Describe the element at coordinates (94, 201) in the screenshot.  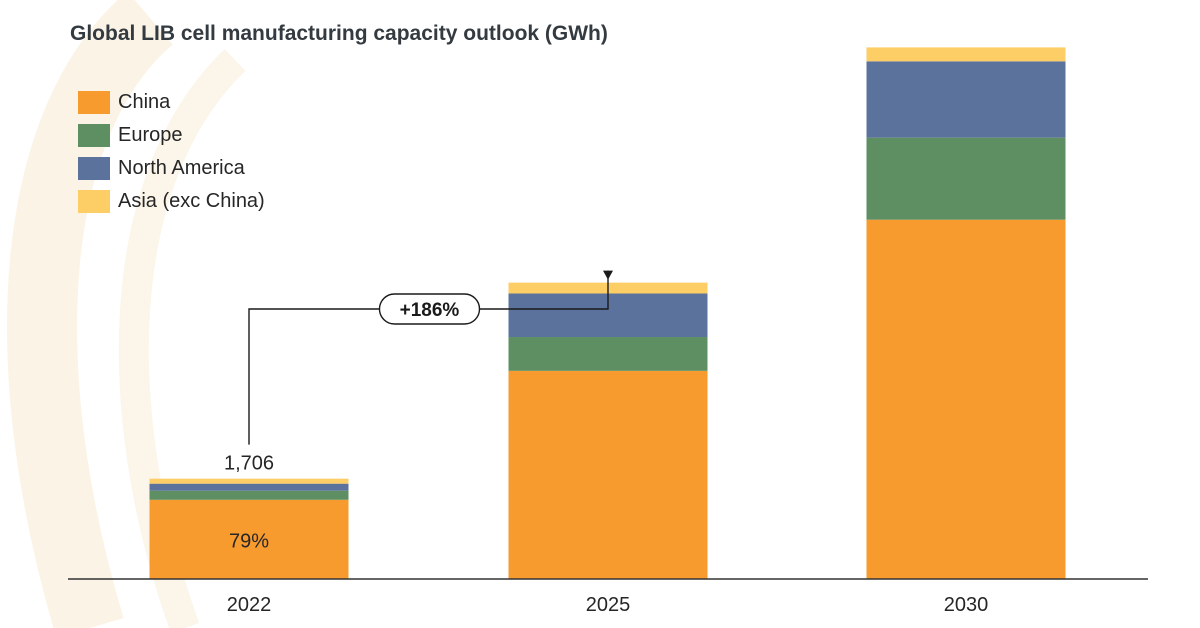
I see `legend-swatch-asia-exc-china` at that location.